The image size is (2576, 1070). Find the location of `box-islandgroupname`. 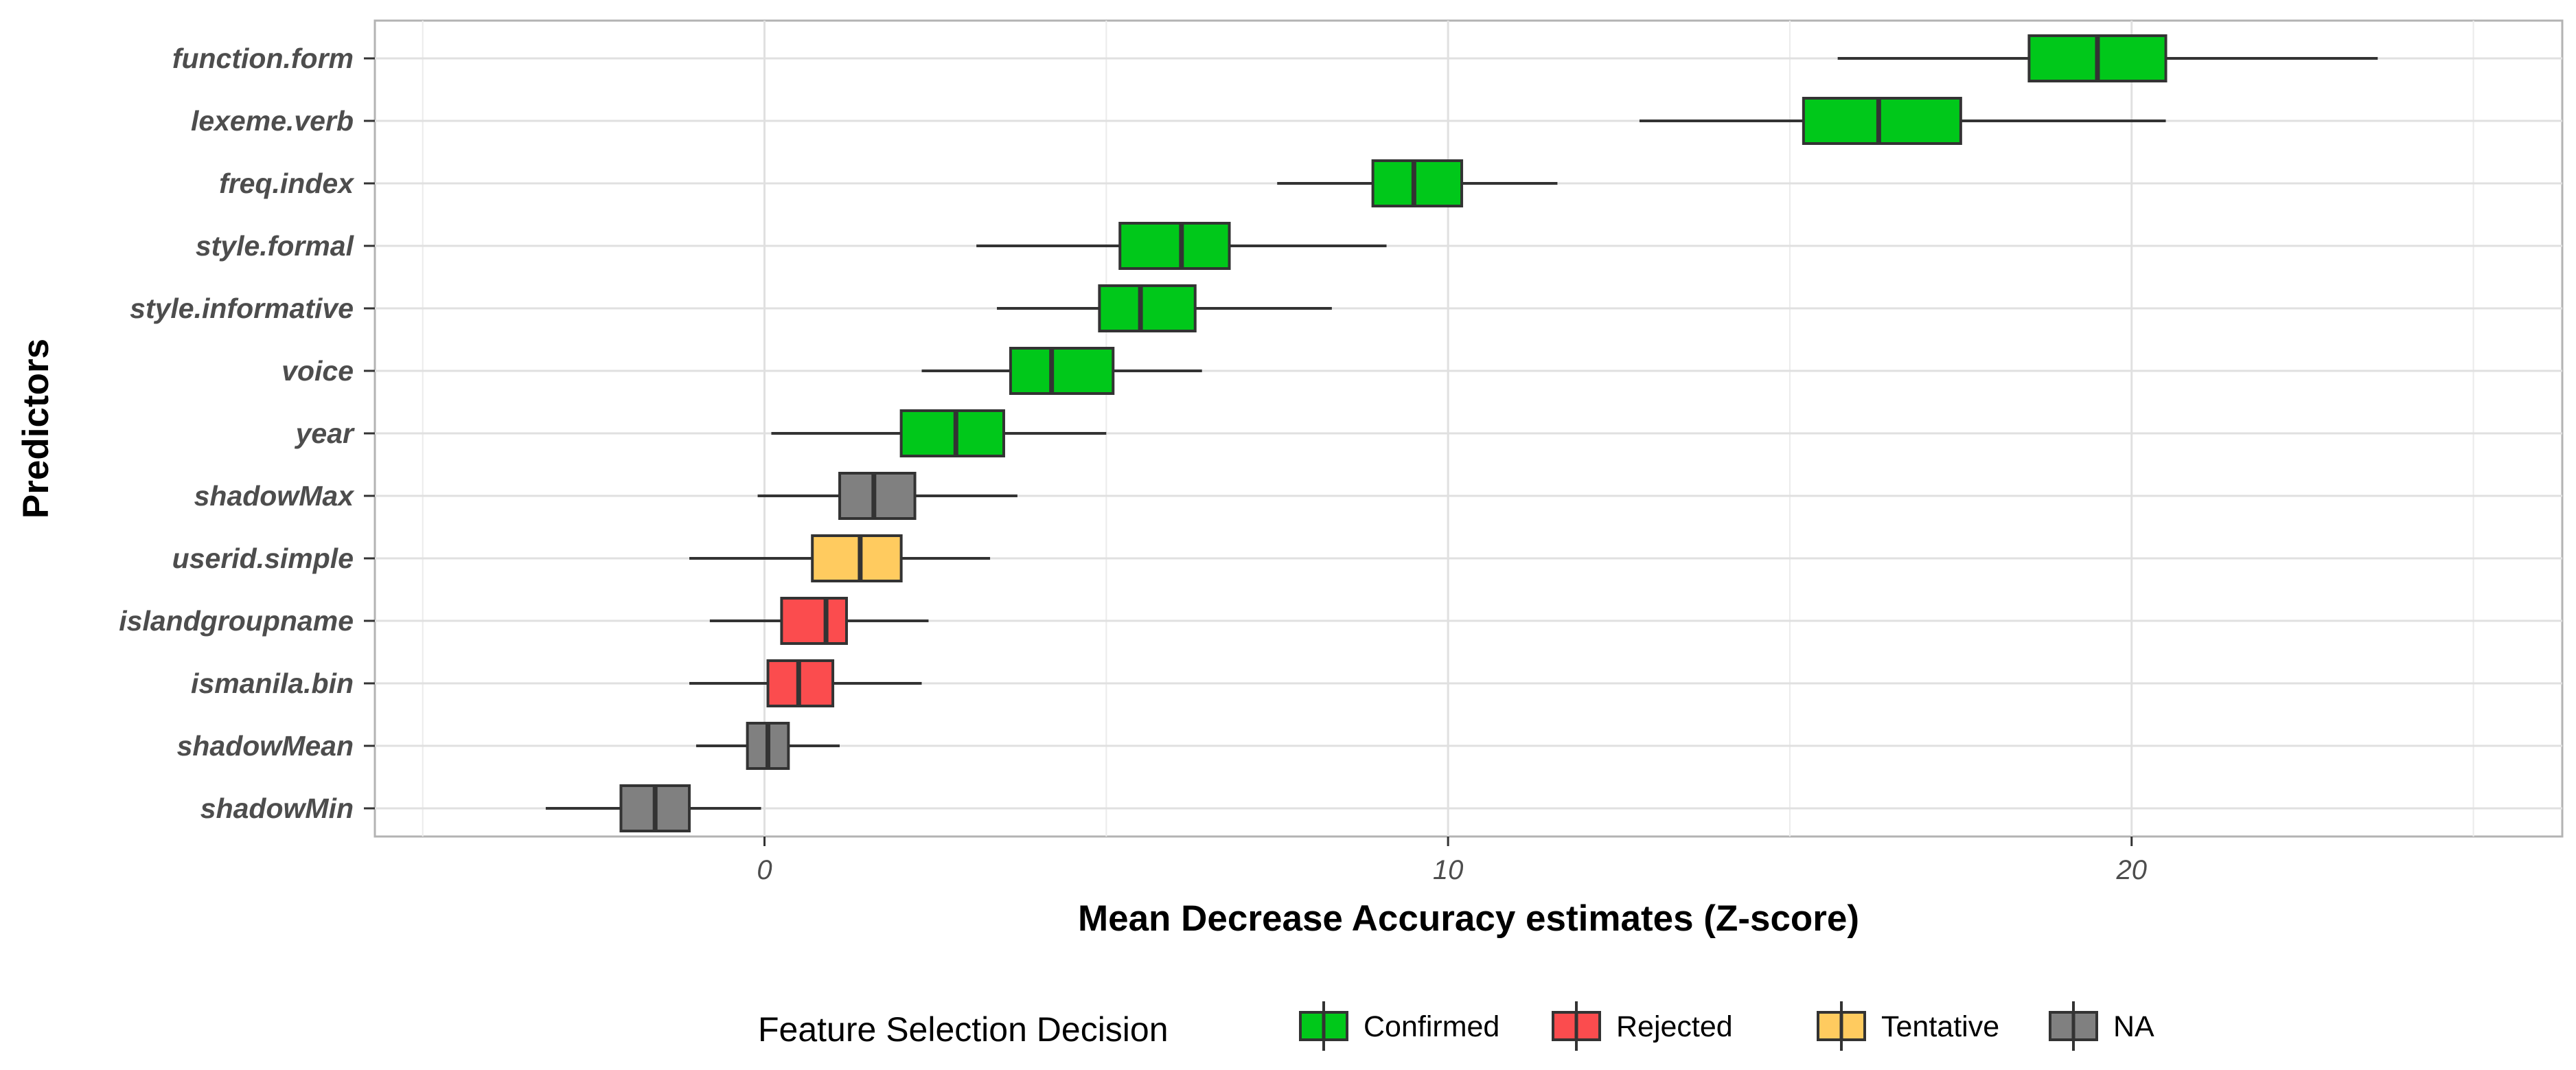

box-islandgroupname is located at coordinates (819, 621).